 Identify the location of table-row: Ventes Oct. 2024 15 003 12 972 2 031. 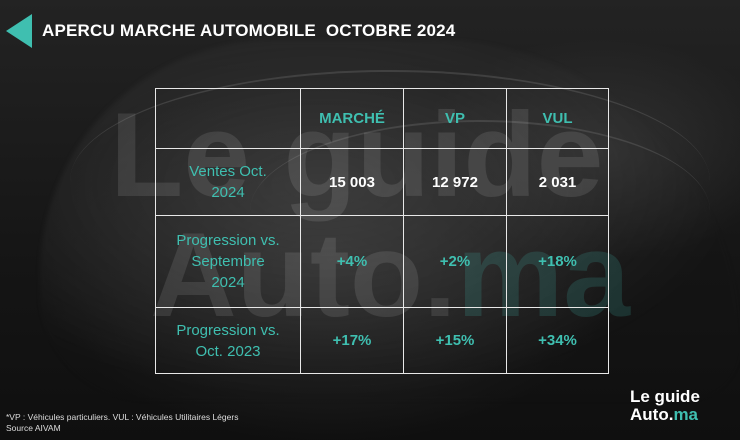
(382, 182).